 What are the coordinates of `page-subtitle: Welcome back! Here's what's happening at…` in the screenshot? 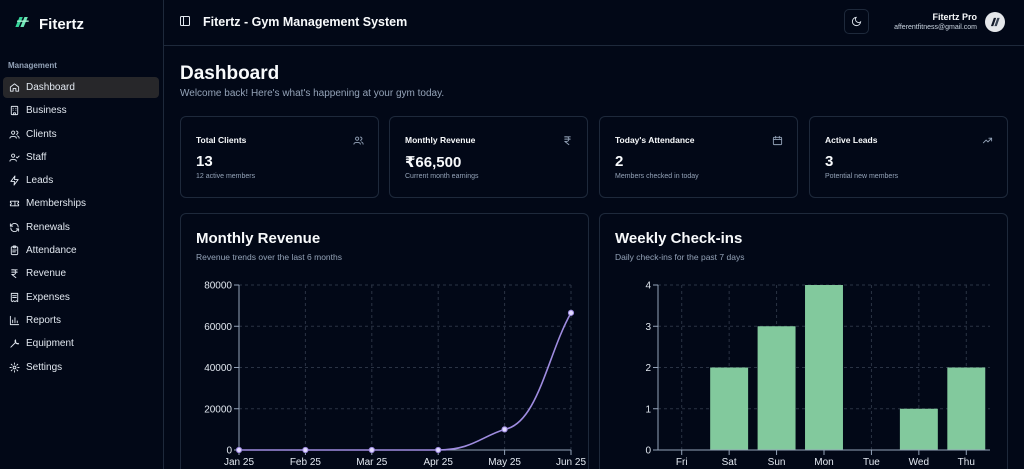 It's located at (312, 93).